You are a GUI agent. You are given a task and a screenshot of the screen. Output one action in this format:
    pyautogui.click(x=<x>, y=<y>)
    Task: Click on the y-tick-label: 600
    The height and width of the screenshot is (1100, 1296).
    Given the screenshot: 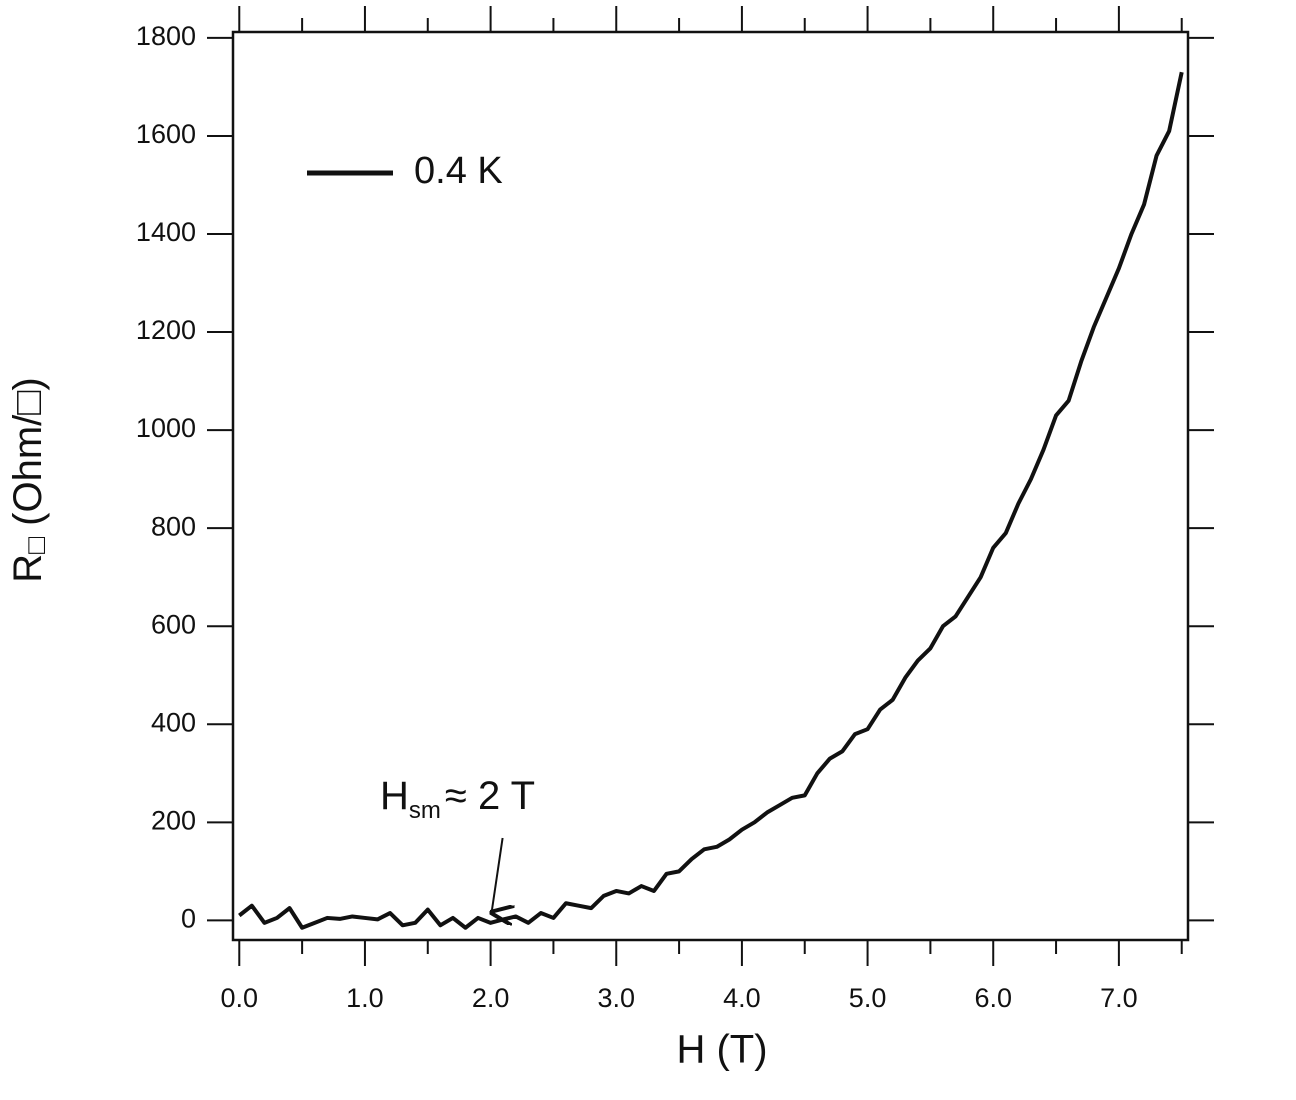 What is the action you would take?
    pyautogui.click(x=173, y=624)
    